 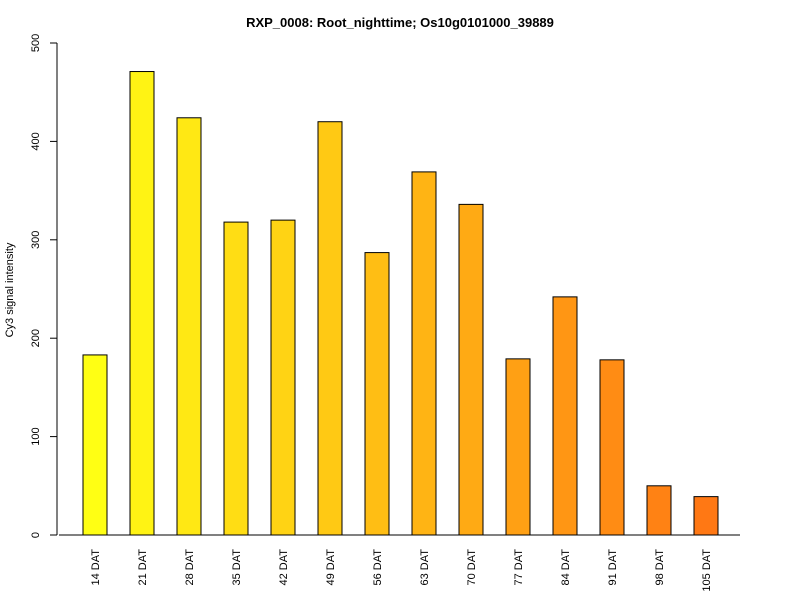 I want to click on x-tick-label: 35 DAT, so click(x=237, y=567).